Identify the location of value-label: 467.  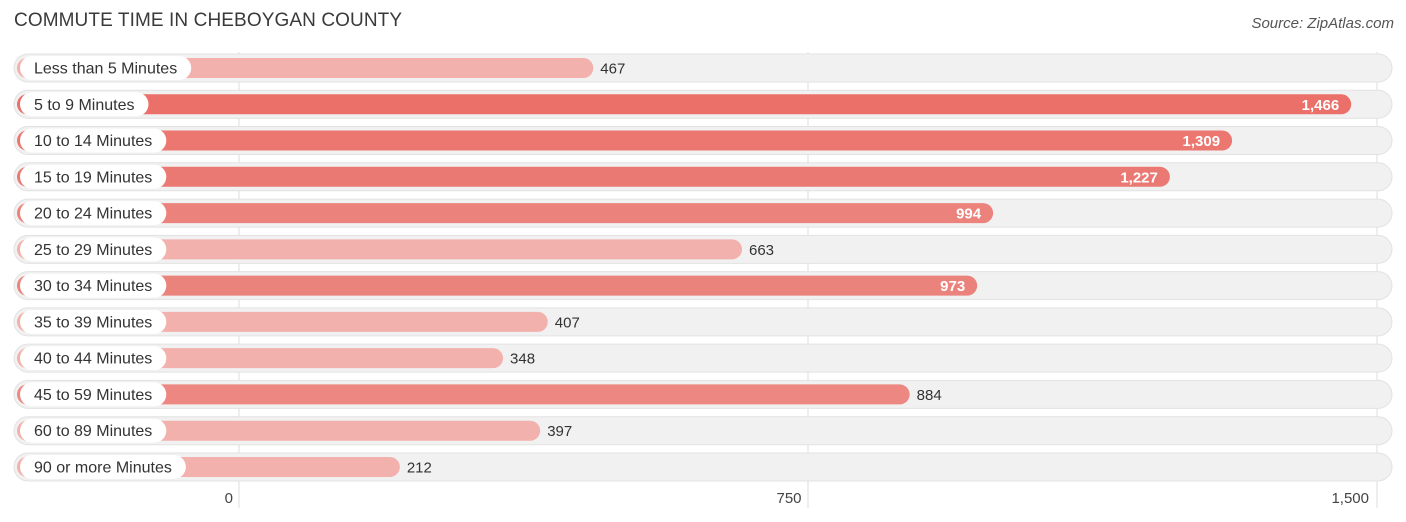
(612, 69).